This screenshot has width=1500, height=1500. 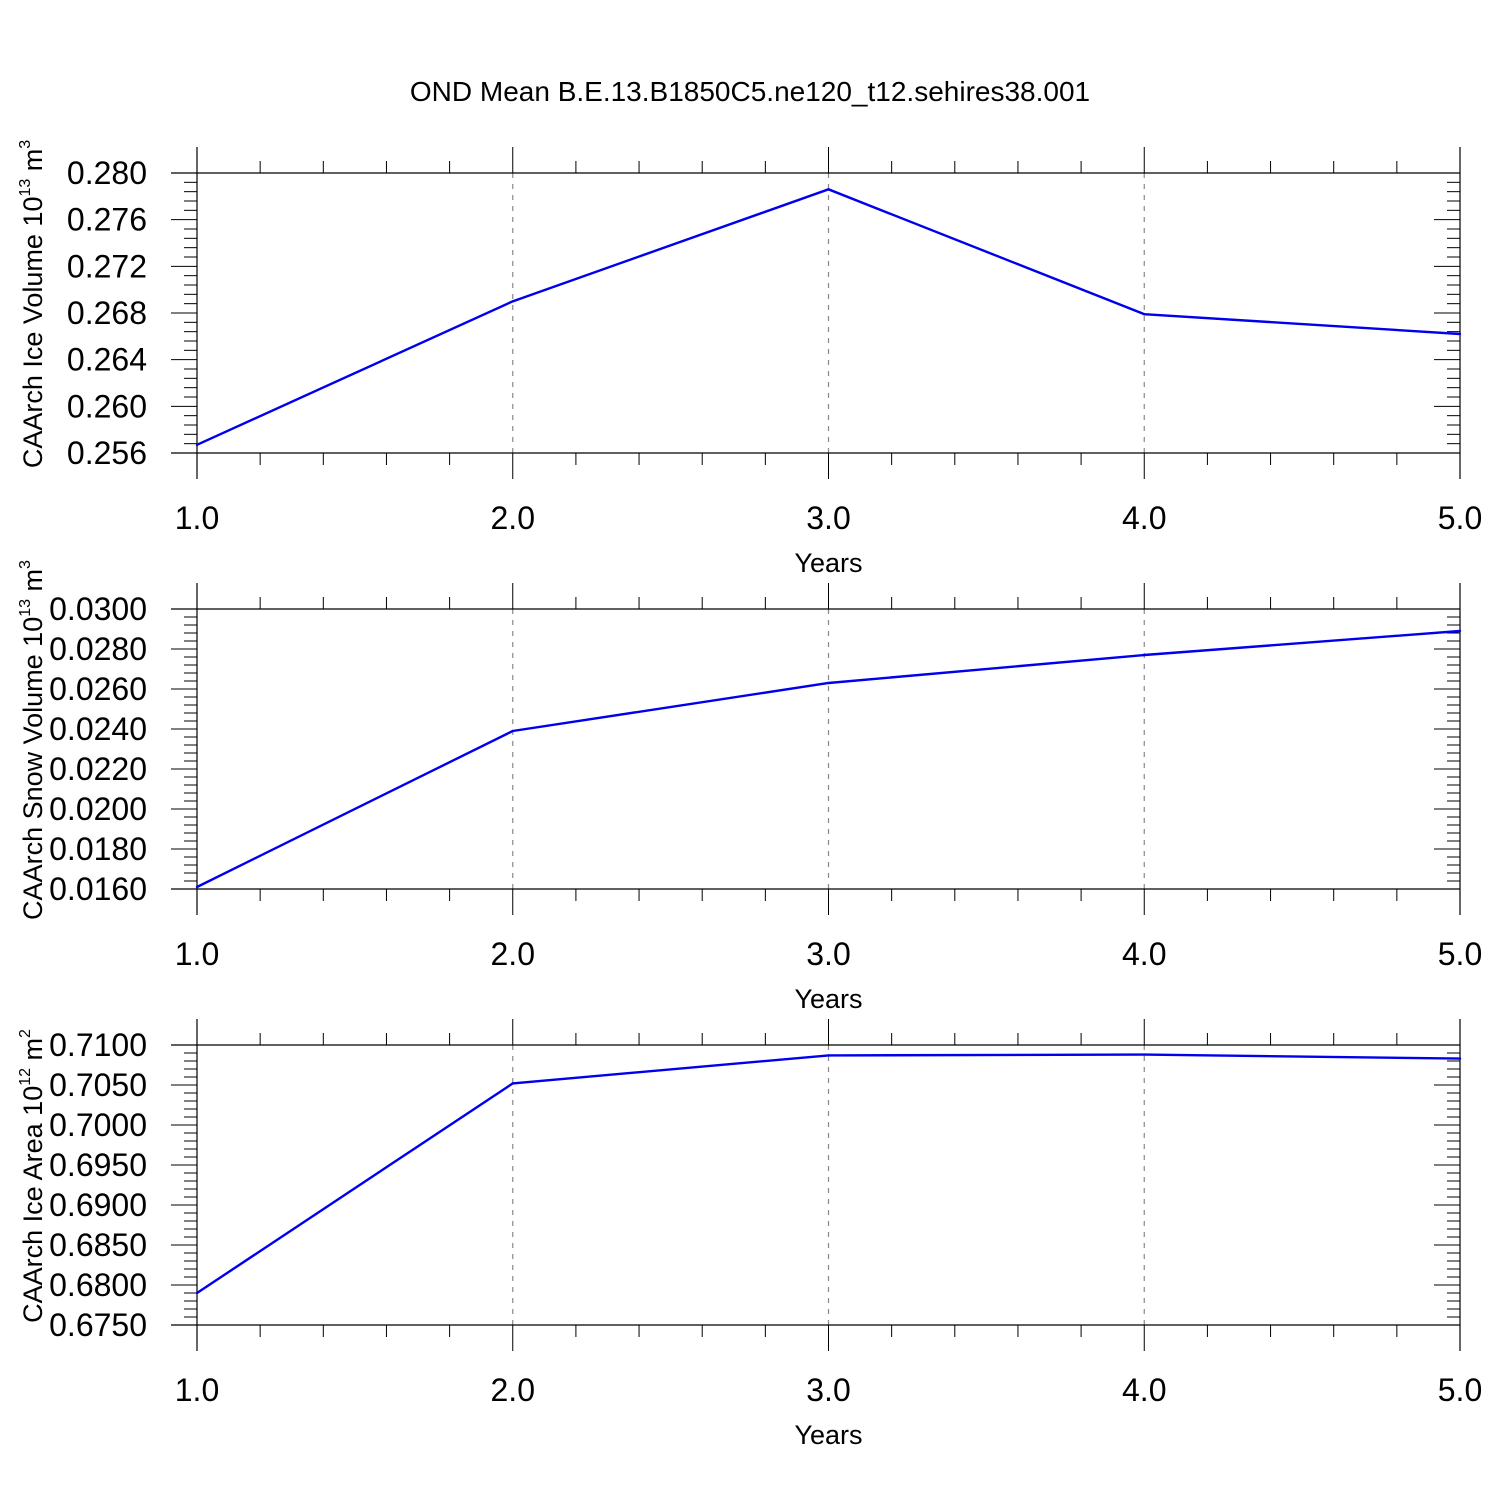 What do you see at coordinates (98, 1245) in the screenshot?
I see `y-tick-label: 0.6850` at bounding box center [98, 1245].